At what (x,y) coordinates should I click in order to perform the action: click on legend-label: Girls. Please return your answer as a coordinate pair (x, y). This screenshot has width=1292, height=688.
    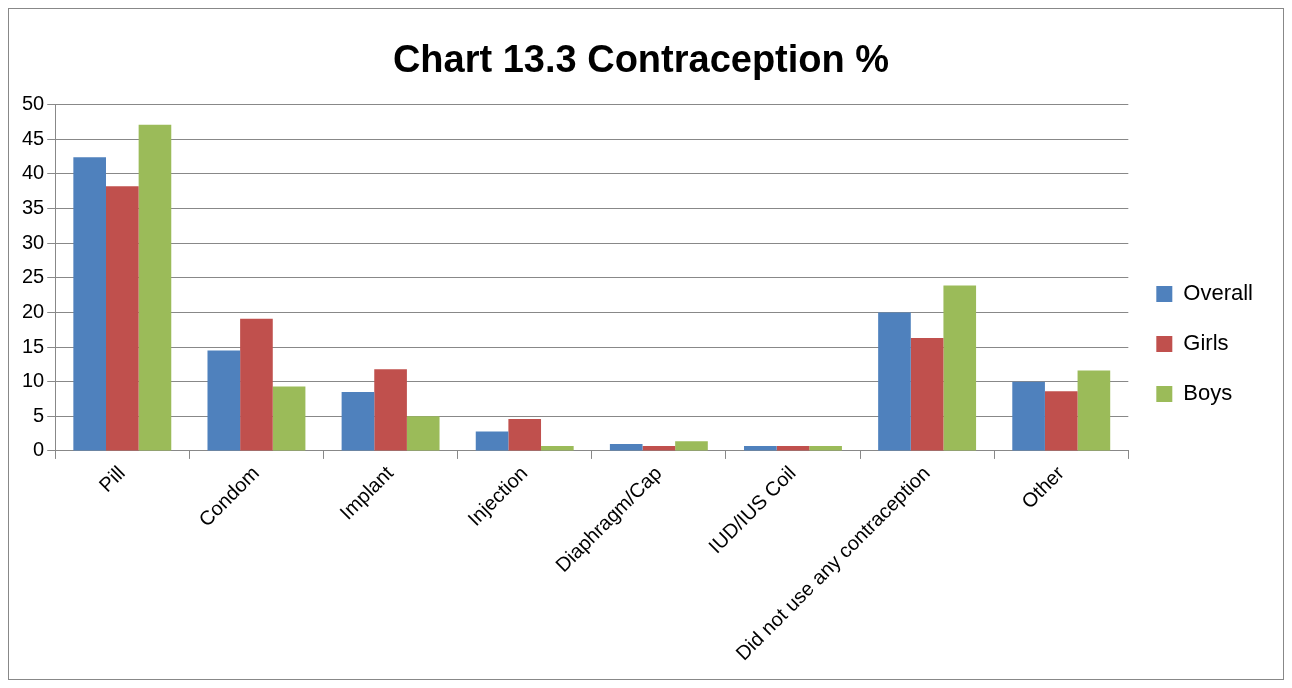
    Looking at the image, I should click on (1206, 343).